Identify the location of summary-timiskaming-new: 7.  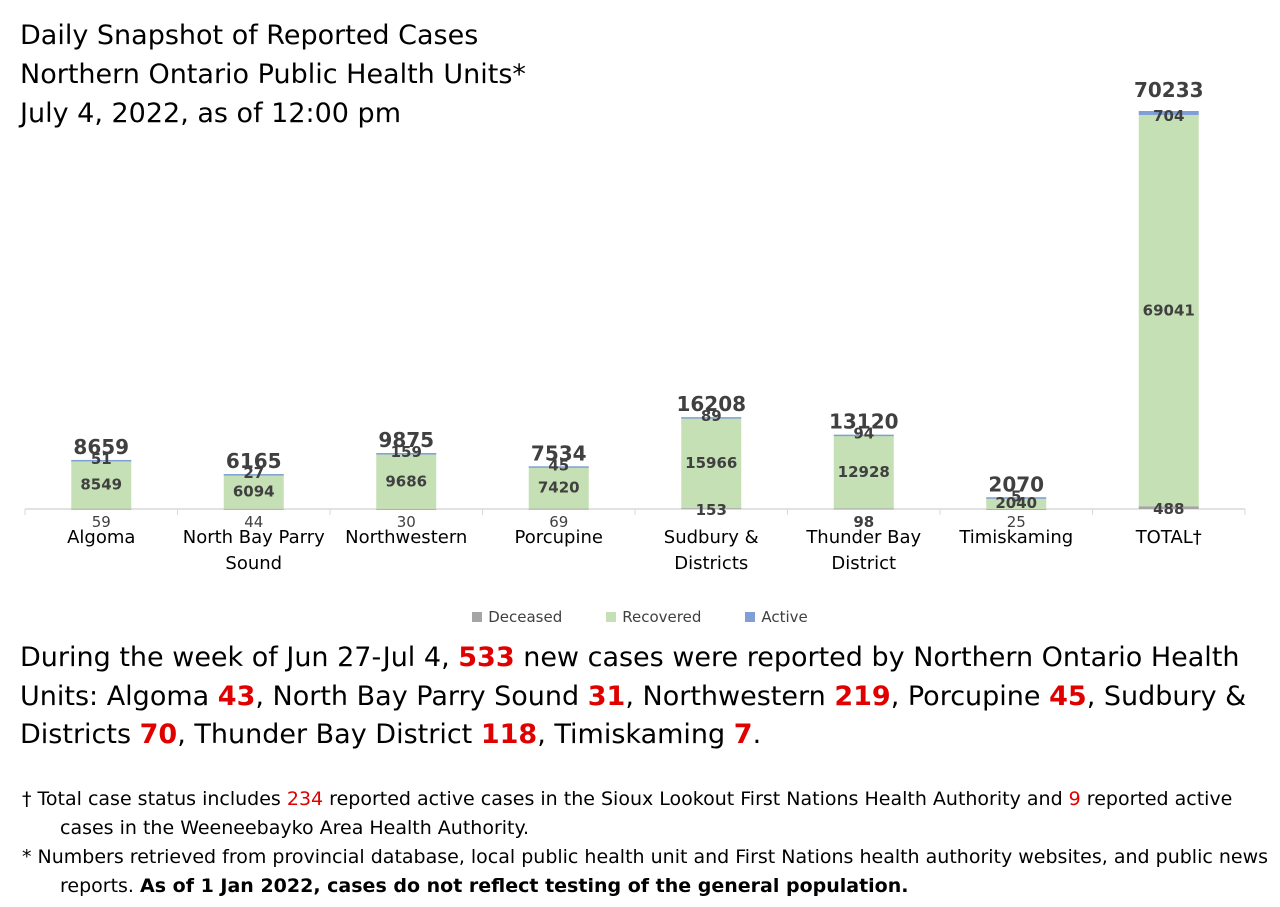
(743, 734).